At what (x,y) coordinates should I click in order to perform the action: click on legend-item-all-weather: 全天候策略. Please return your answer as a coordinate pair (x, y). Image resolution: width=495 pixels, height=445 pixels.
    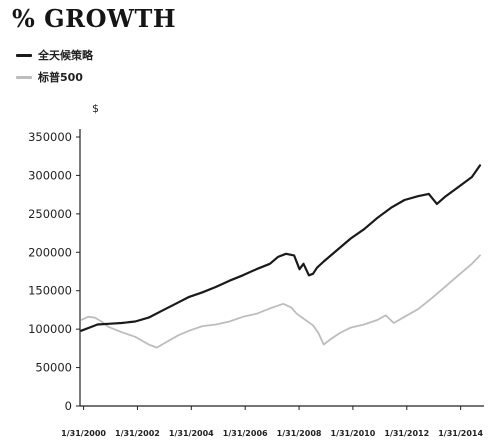
    Looking at the image, I should click on (54, 55).